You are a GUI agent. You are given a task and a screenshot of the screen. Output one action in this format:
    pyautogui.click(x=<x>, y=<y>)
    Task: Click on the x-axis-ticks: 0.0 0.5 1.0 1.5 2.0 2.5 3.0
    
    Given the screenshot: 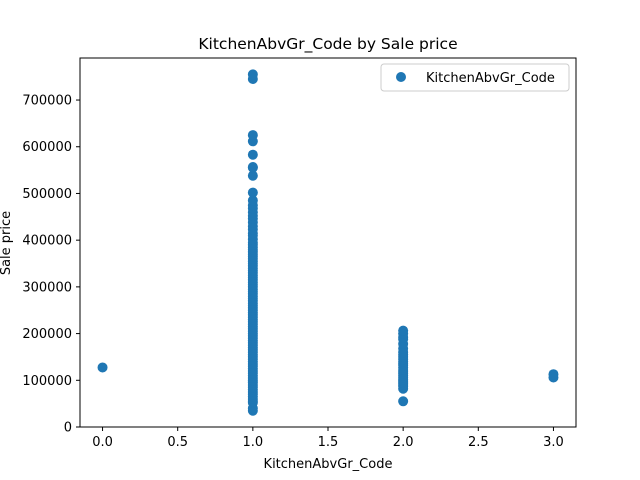 What is the action you would take?
    pyautogui.click(x=328, y=438)
    